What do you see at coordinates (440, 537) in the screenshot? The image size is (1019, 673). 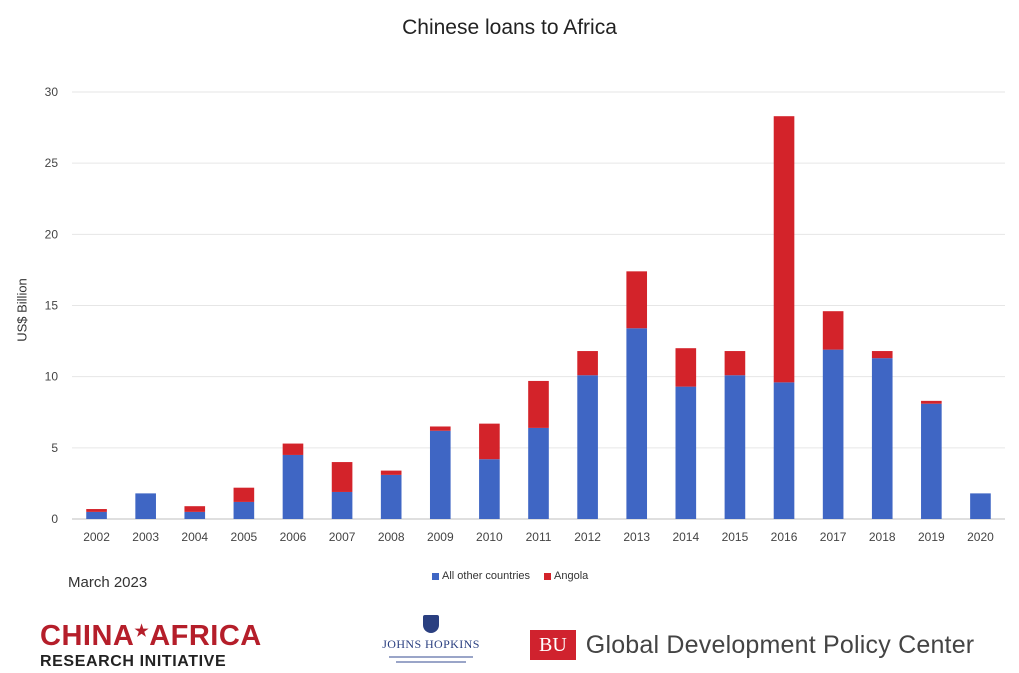 I see `x-tick-label: 2009` at bounding box center [440, 537].